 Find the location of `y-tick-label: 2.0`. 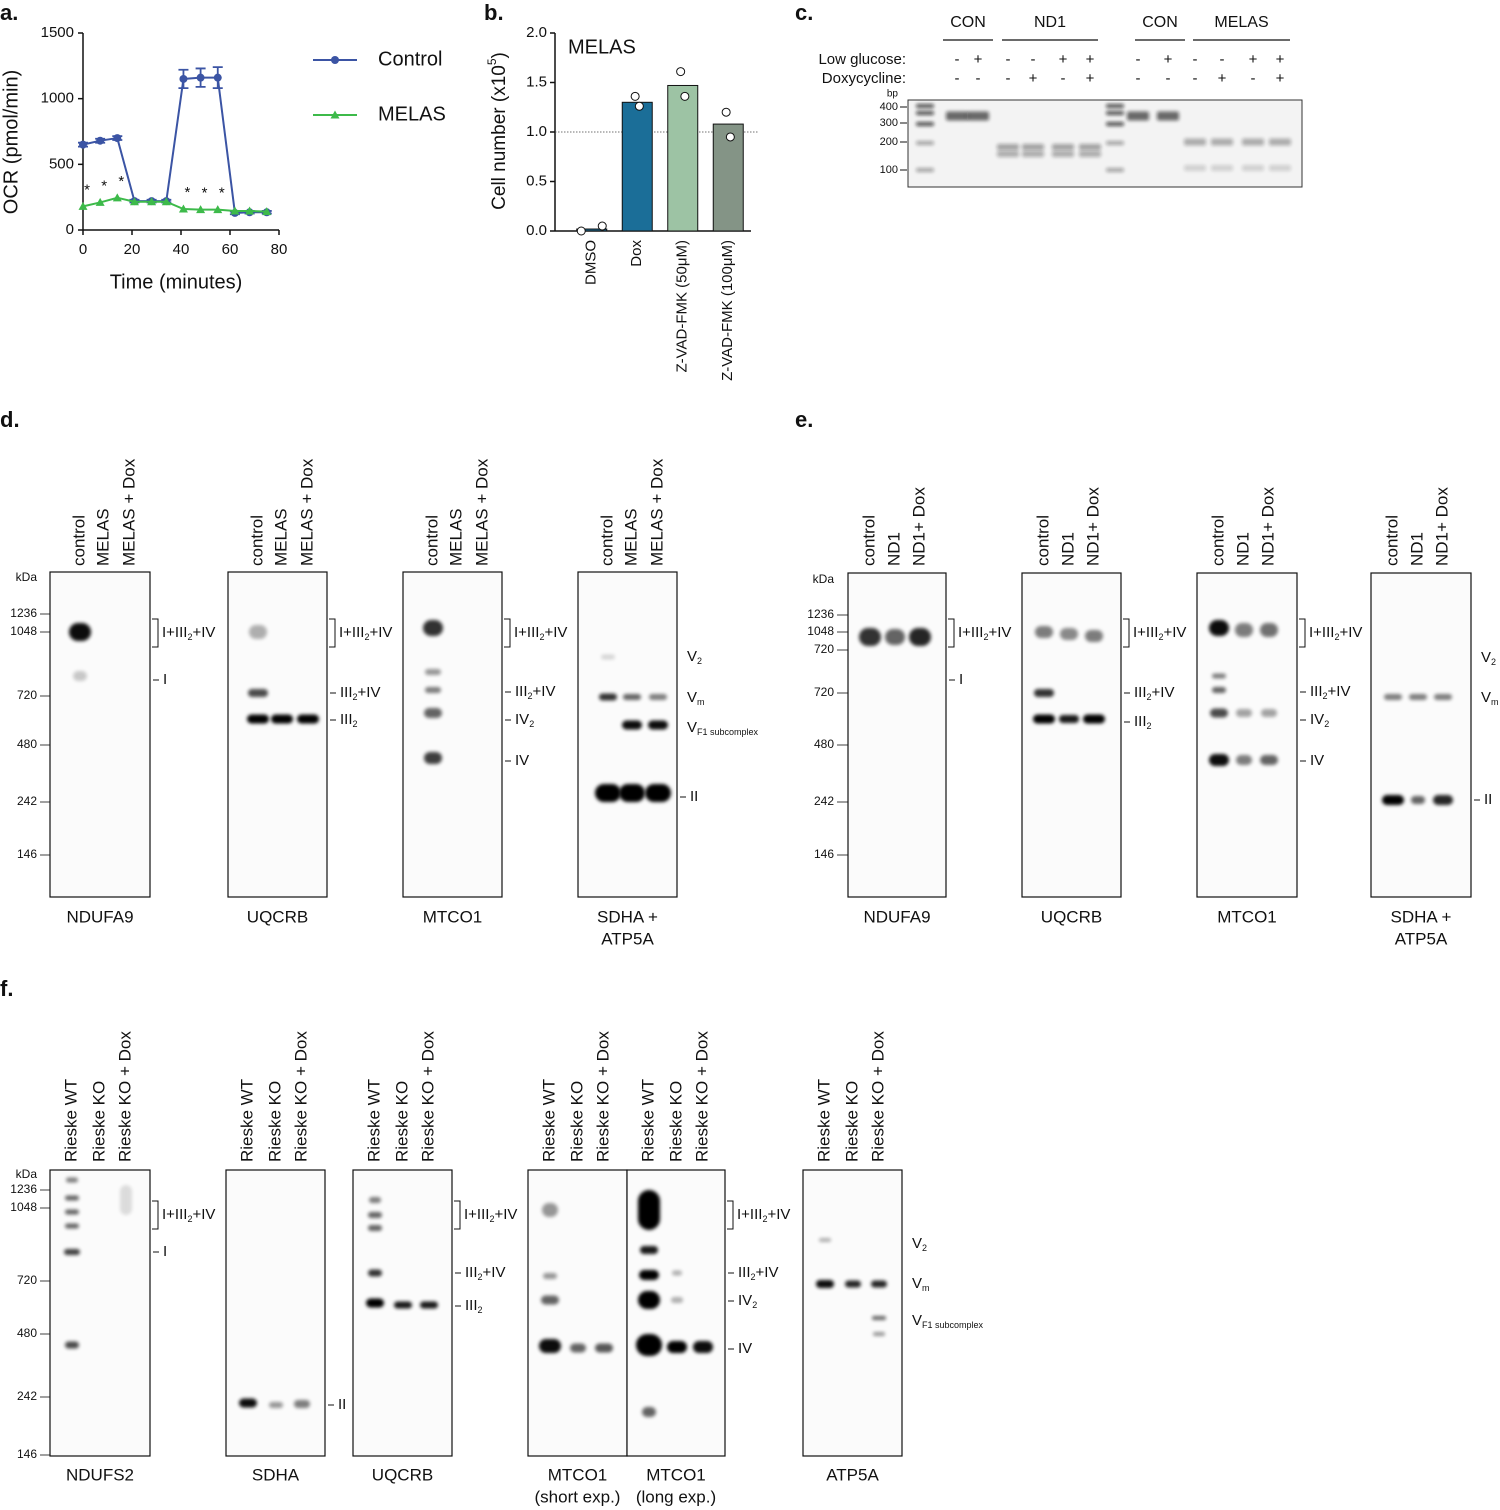

y-tick-label: 2.0 is located at coordinates (536, 32).